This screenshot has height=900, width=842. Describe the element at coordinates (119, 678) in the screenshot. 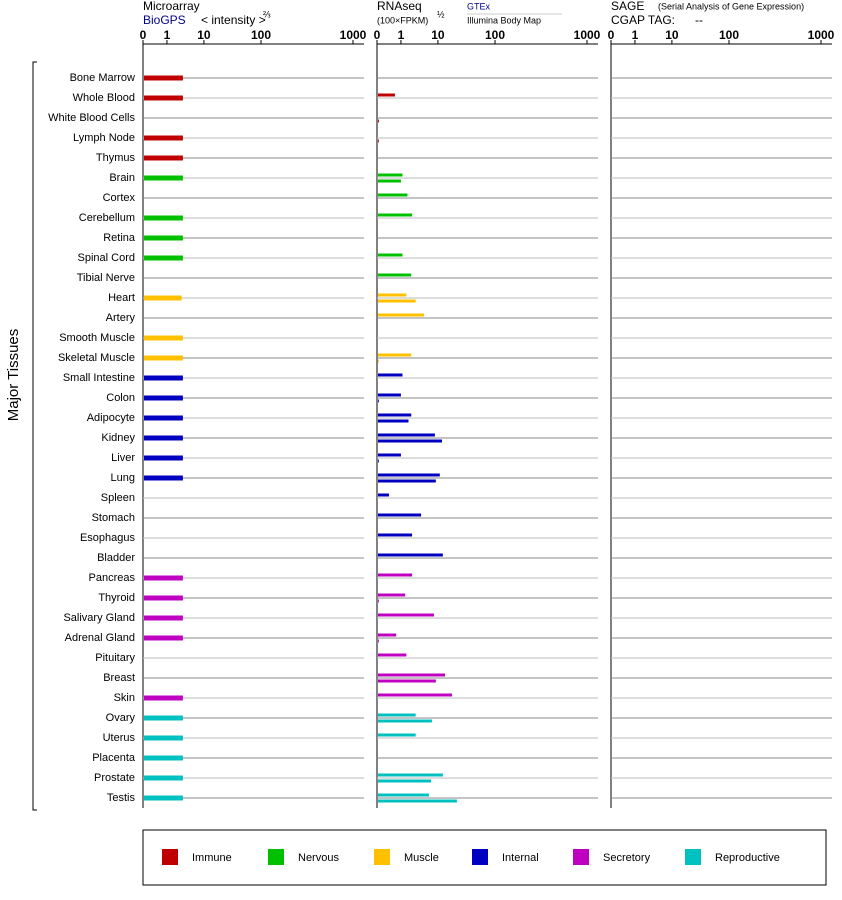

I see `category-label: Breast` at that location.